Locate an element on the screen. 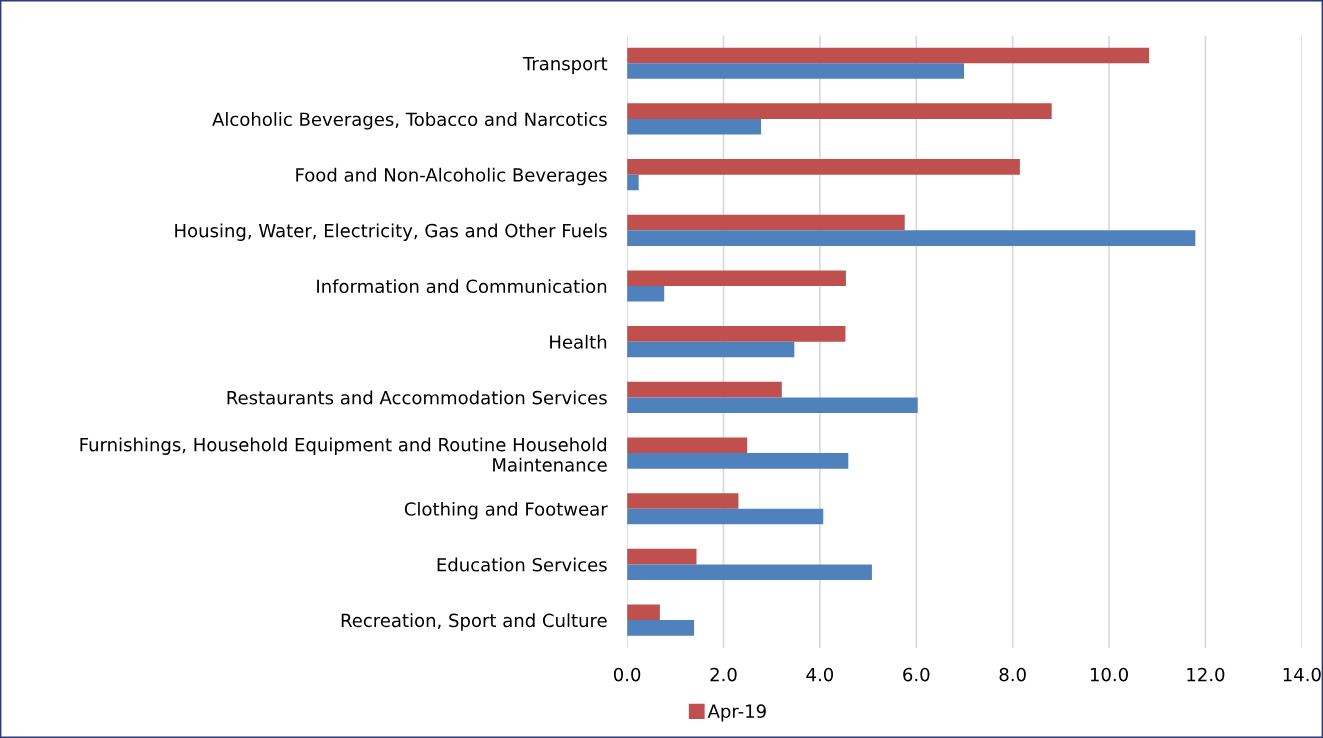 This screenshot has width=1323, height=738. y-tick-label: Information and Communication is located at coordinates (462, 286).